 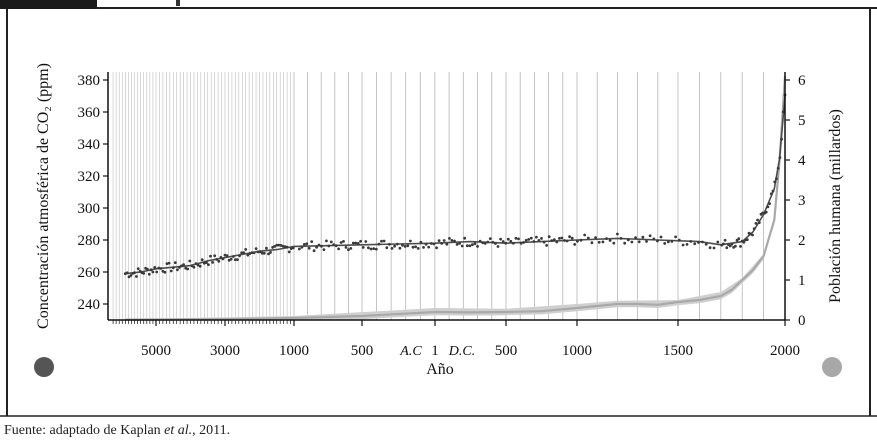 I want to click on y-right-axis-title: Población humana (millardos), so click(x=835, y=206).